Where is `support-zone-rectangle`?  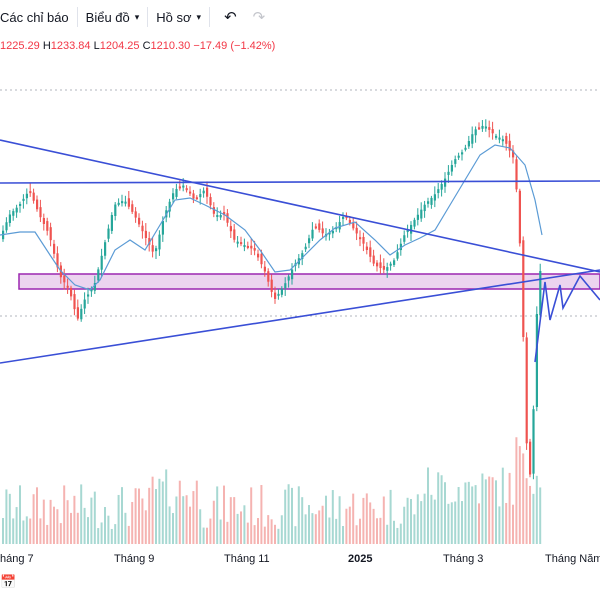
support-zone-rectangle is located at coordinates (309, 281).